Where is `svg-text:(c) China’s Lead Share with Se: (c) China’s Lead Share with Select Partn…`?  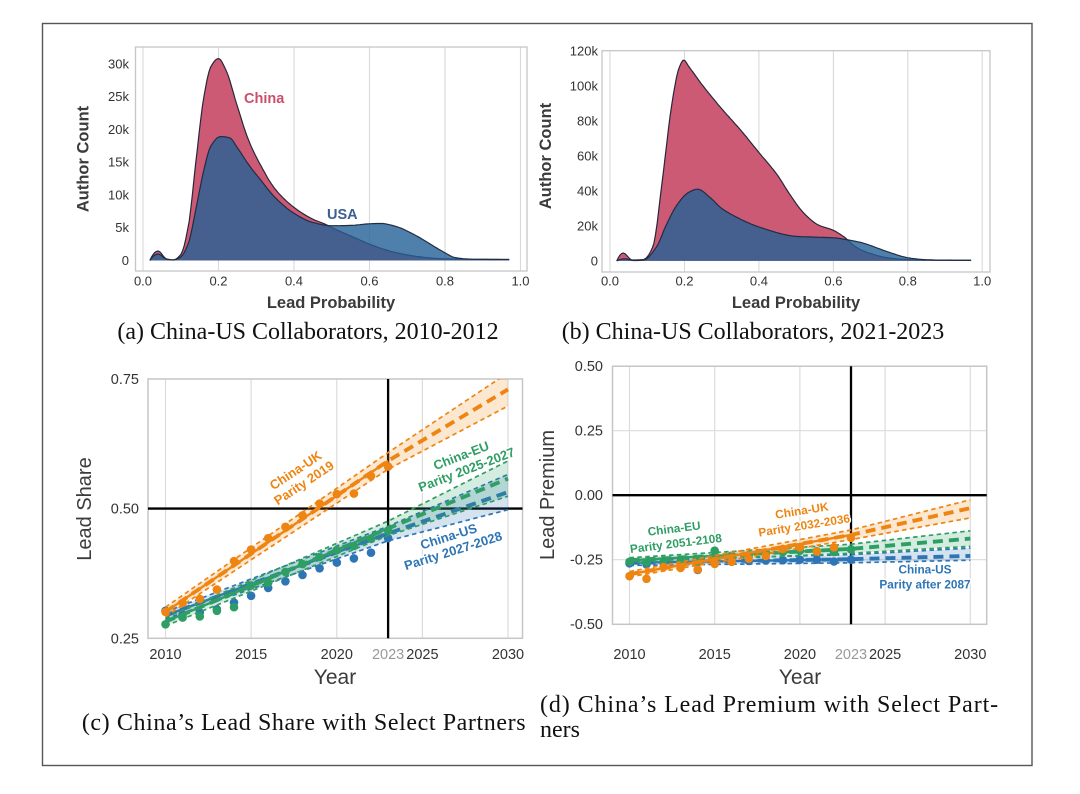
svg-text:(c) China’s Lead Share with Se: (c) China’s Lead Share with Select Partn… is located at coordinates (304, 723).